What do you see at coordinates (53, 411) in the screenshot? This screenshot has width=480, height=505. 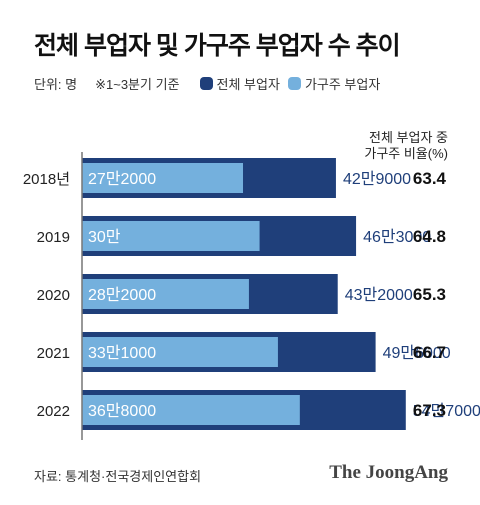 I see `category-label: 2022` at bounding box center [53, 411].